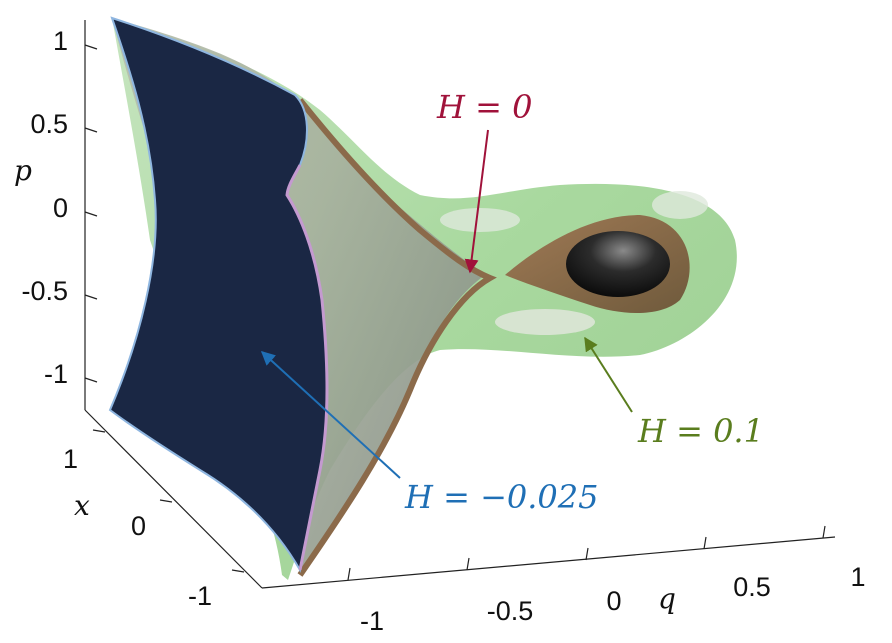 The width and height of the screenshot is (892, 643). Describe the element at coordinates (857, 577) in the screenshot. I see `q-tick-label: 1` at that location.